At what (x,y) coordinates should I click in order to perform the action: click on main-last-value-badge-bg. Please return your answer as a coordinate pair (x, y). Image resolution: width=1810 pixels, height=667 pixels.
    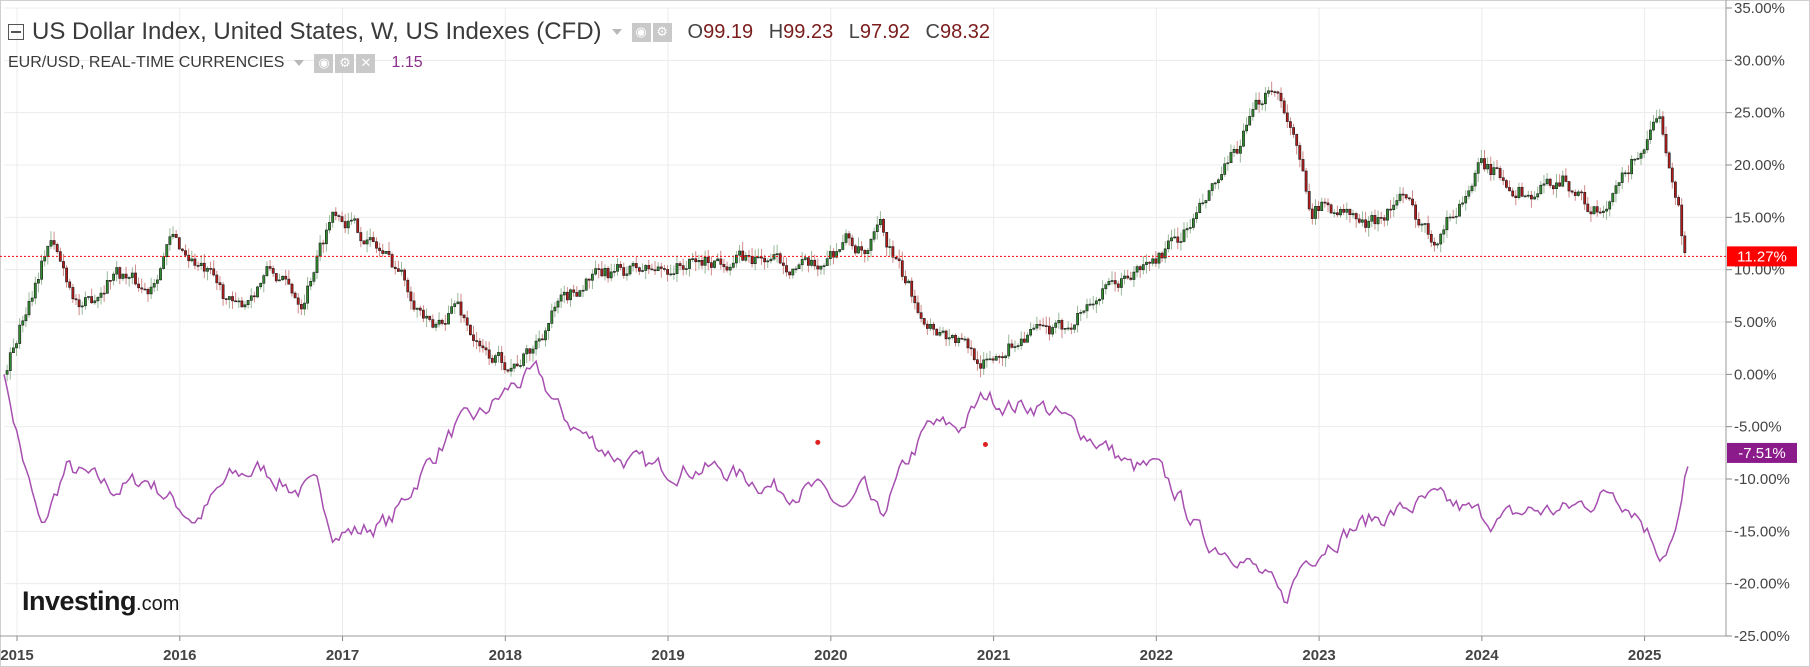
    Looking at the image, I should click on (1762, 256).